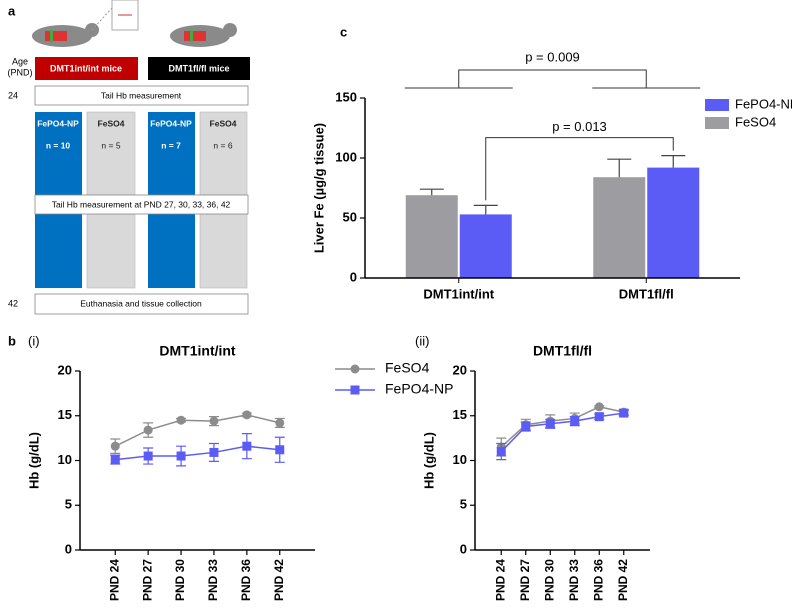 The height and width of the screenshot is (614, 792). Describe the element at coordinates (34, 340) in the screenshot. I see `panel-label: (i)` at that location.